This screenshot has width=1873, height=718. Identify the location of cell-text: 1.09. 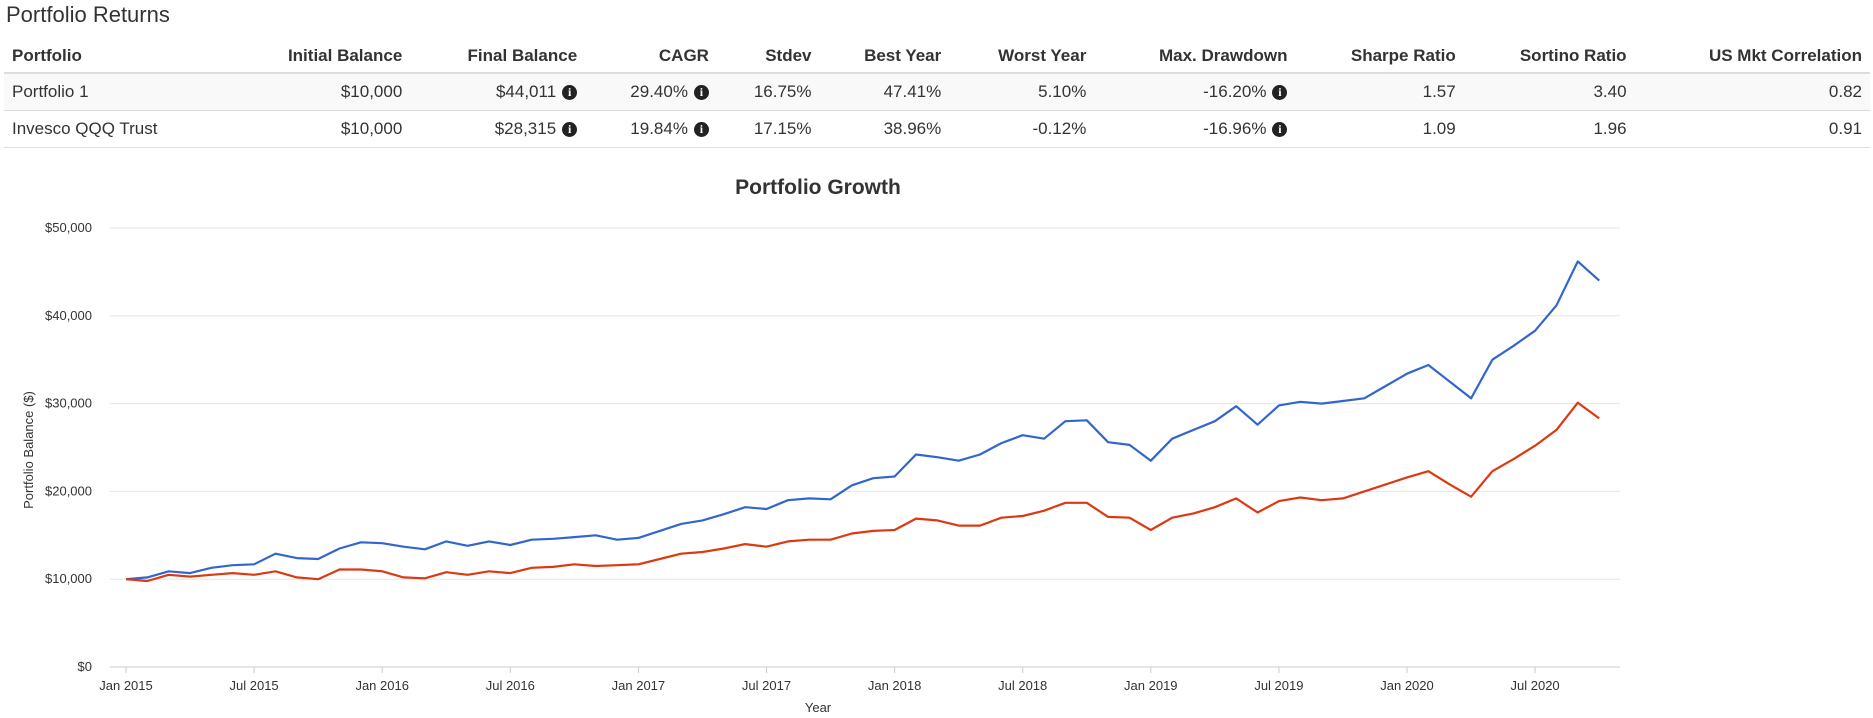
(1439, 128).